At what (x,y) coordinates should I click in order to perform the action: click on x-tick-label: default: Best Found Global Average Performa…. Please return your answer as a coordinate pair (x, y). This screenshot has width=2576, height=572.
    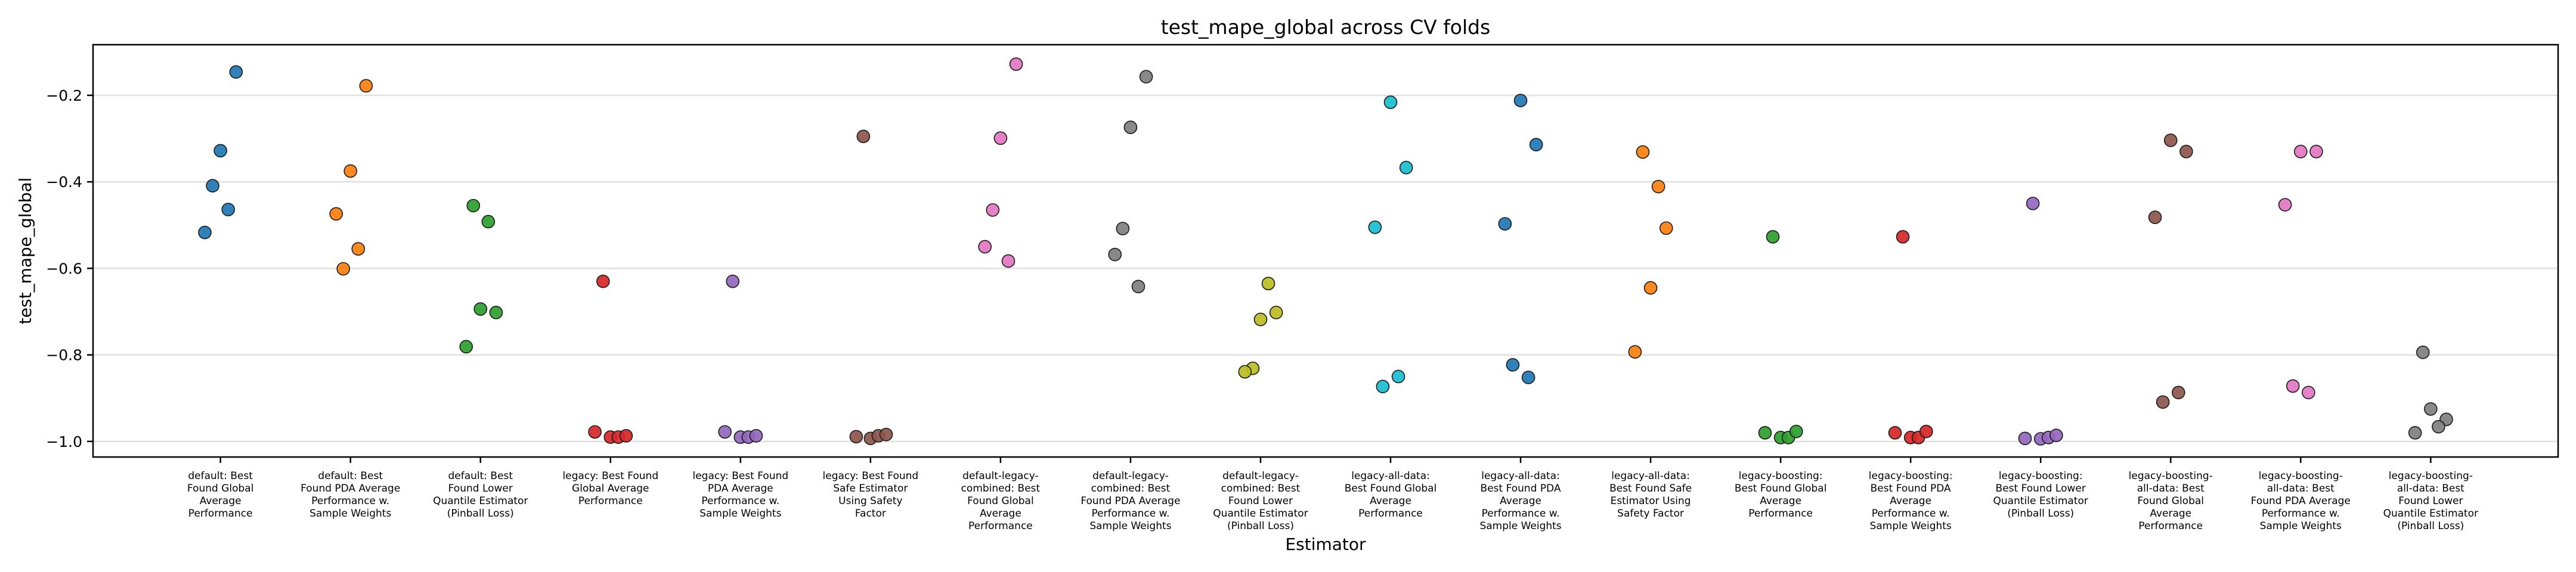
    Looking at the image, I should click on (221, 495).